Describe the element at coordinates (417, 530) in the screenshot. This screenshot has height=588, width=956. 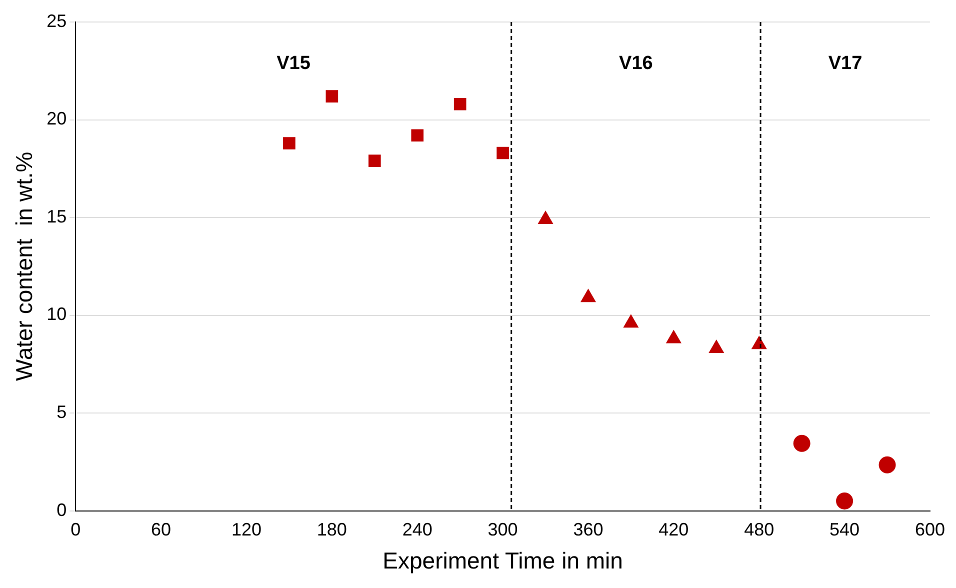
I see `x-tick-label: 240` at that location.